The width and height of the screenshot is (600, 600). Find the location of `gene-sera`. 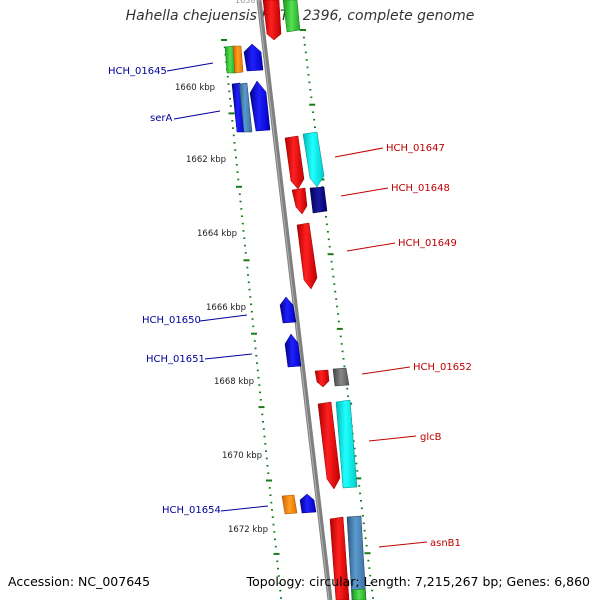

gene-sera is located at coordinates (260, 106).